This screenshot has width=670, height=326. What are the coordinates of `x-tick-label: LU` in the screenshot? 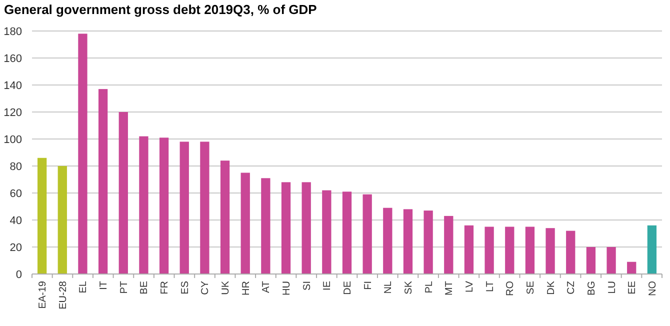 It's located at (612, 287).